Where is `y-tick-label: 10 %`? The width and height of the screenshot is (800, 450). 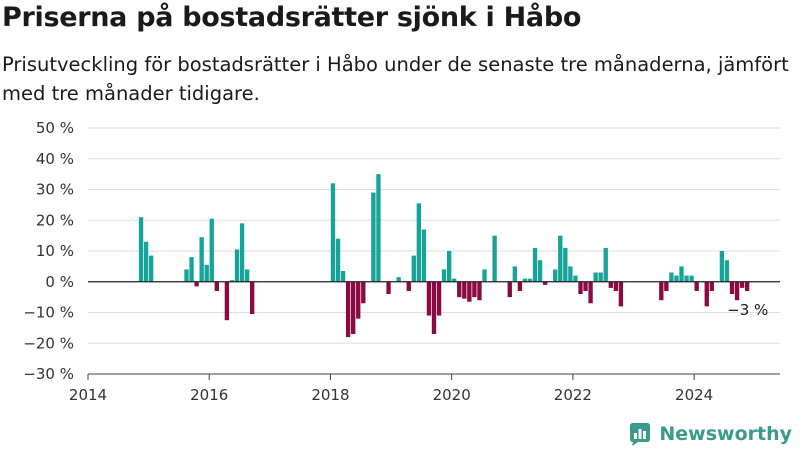 y-tick-label: 10 % is located at coordinates (55, 251).